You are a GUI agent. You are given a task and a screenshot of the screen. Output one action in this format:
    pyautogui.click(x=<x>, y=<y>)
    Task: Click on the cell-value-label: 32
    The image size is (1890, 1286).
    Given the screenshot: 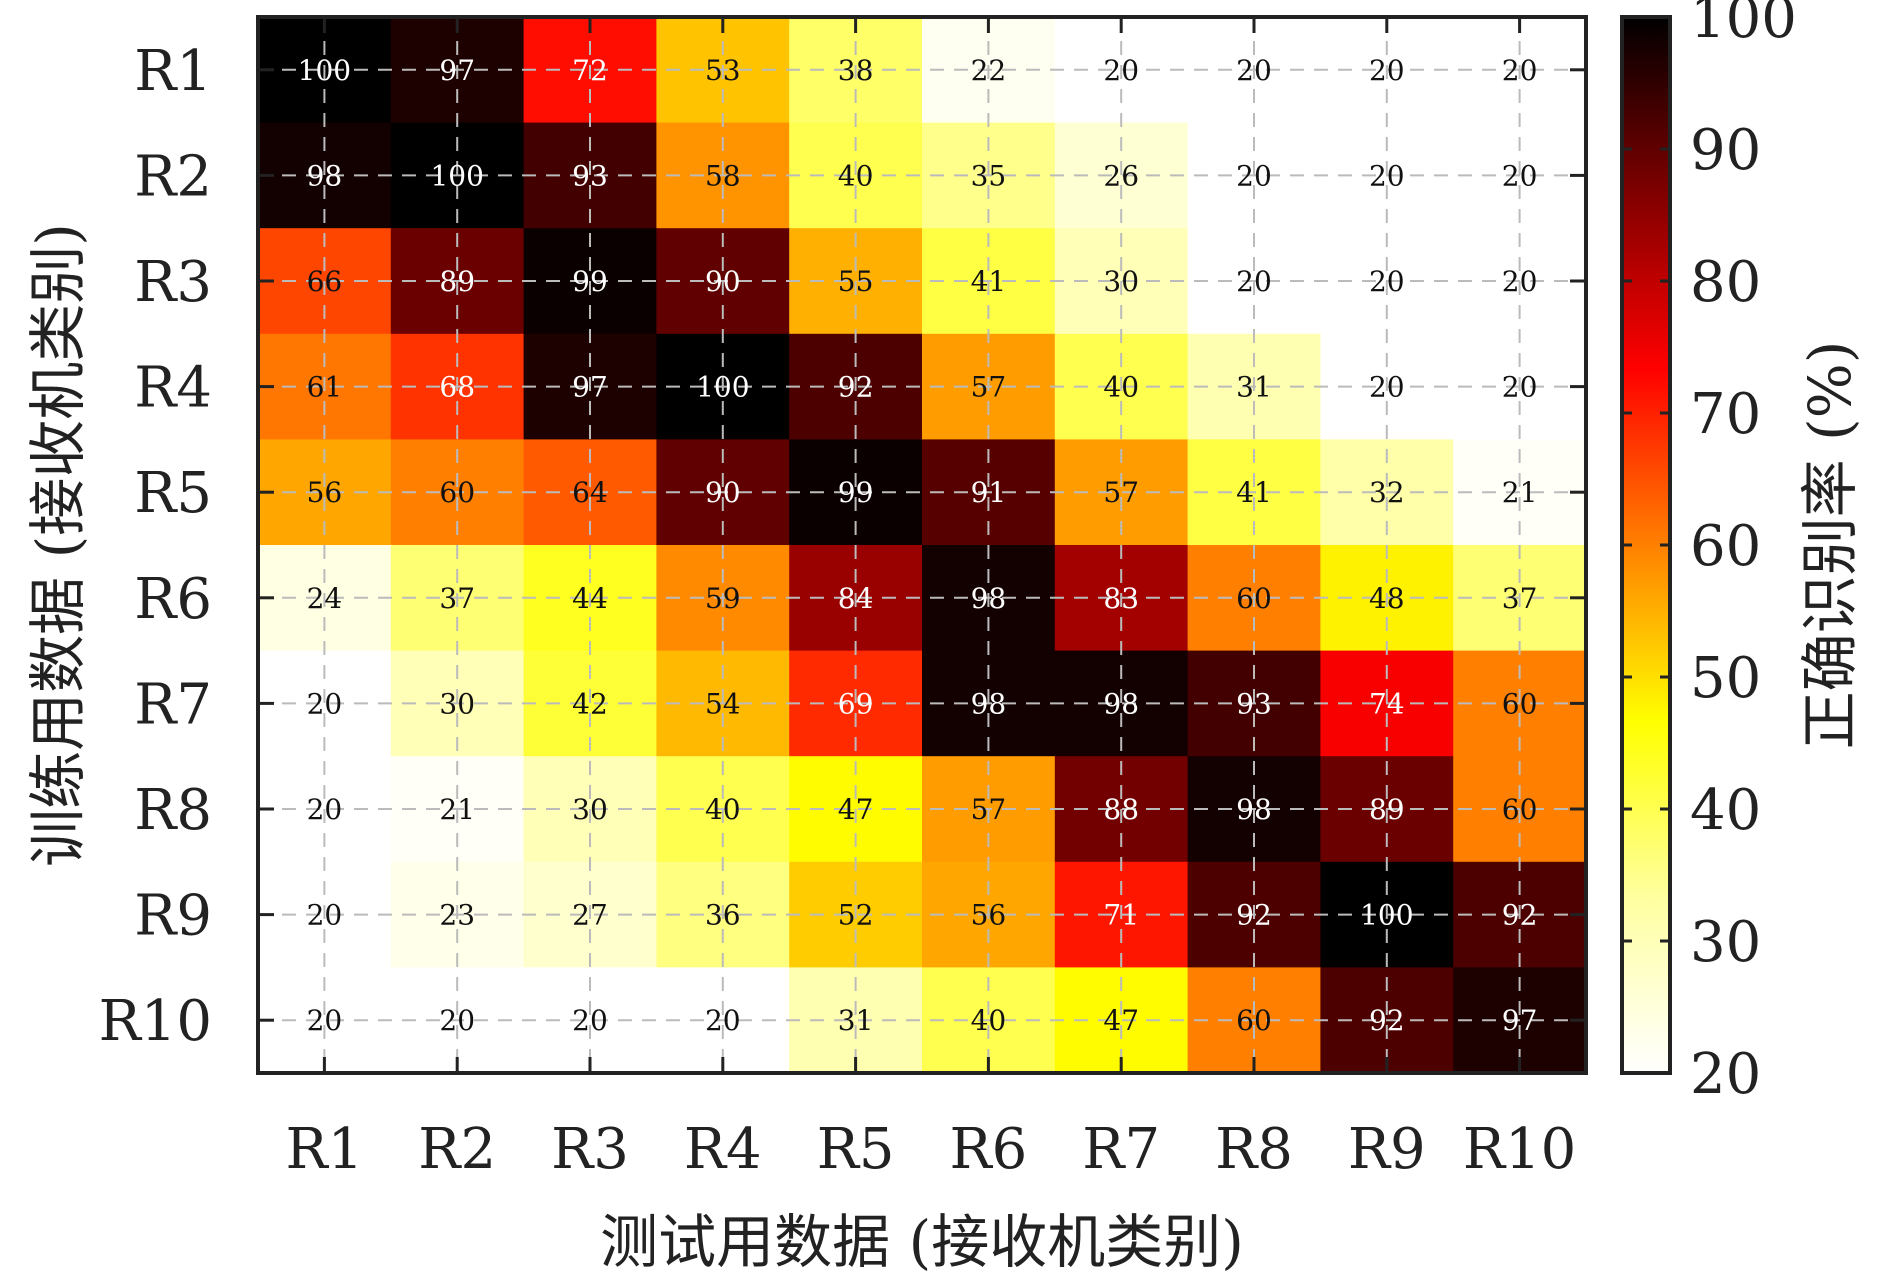 What is the action you would take?
    pyautogui.click(x=1387, y=492)
    